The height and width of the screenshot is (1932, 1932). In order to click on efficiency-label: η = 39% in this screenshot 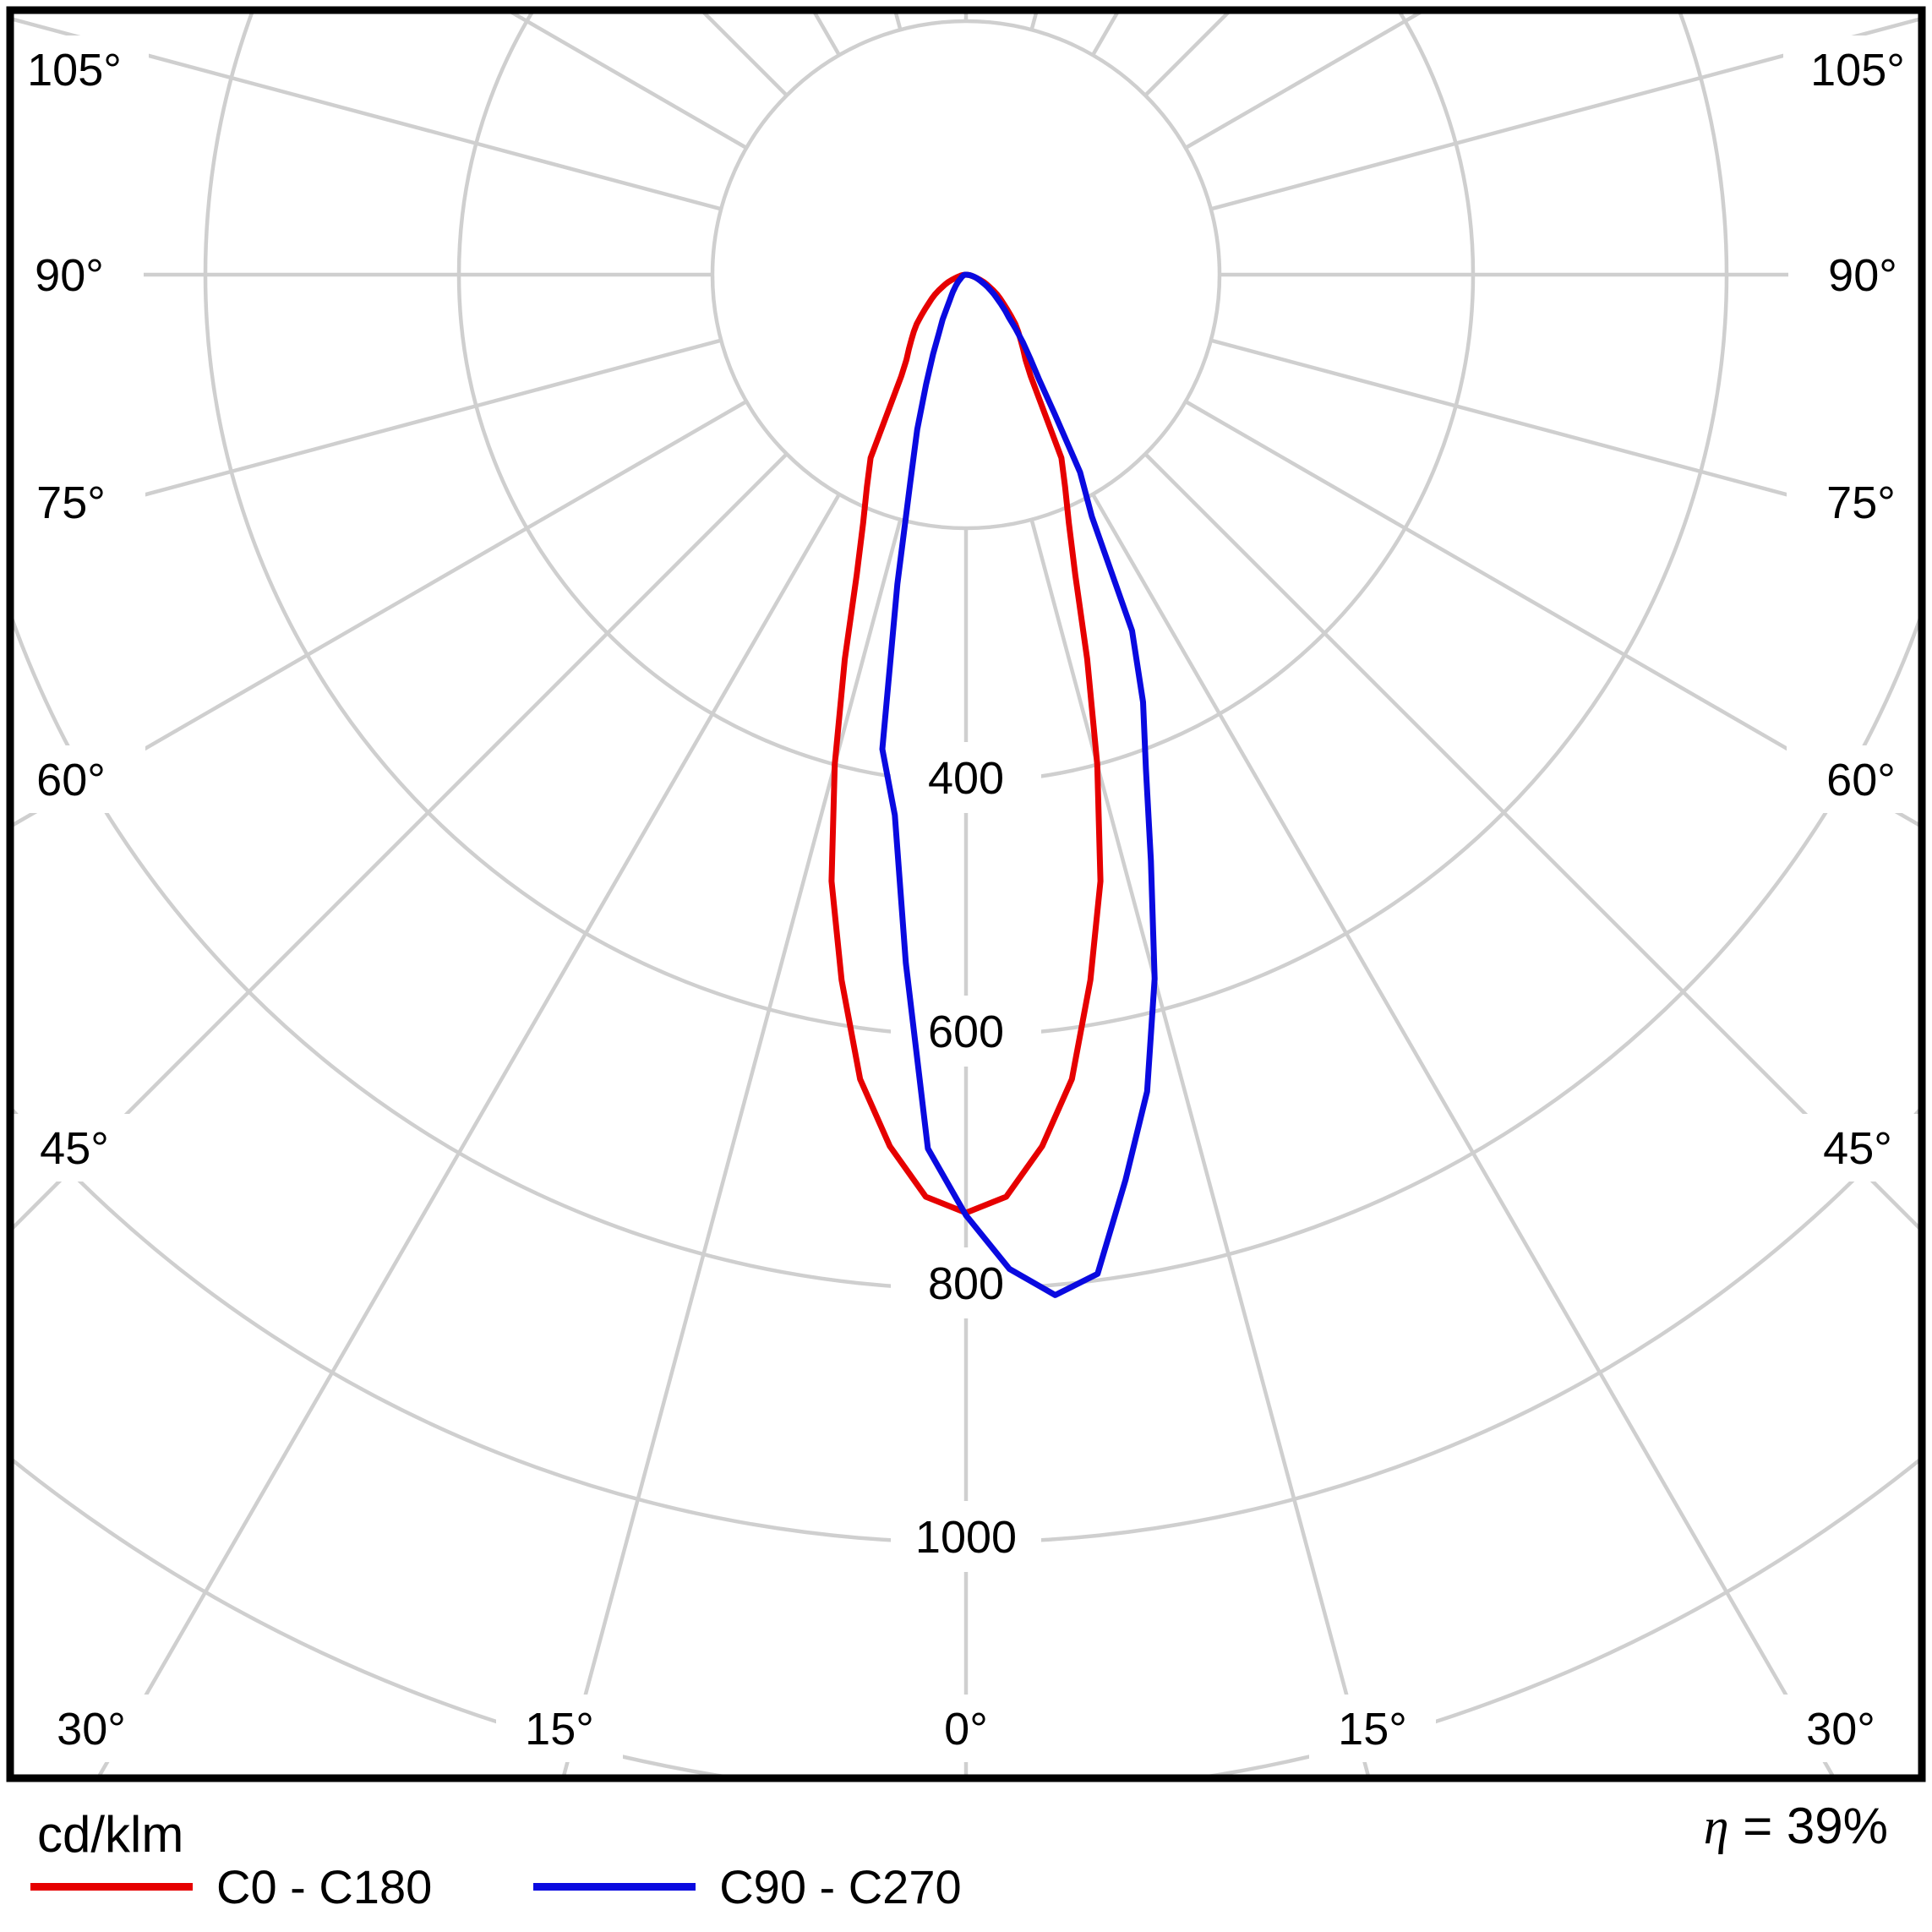, I will do `click(1796, 1826)`.